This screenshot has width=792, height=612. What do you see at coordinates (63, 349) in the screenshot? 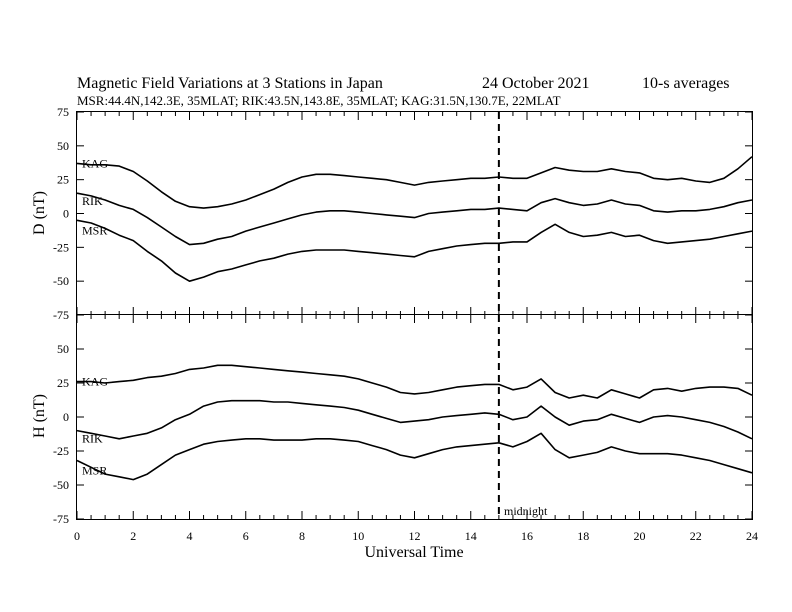
I see `h-ytick-label: 50` at bounding box center [63, 349].